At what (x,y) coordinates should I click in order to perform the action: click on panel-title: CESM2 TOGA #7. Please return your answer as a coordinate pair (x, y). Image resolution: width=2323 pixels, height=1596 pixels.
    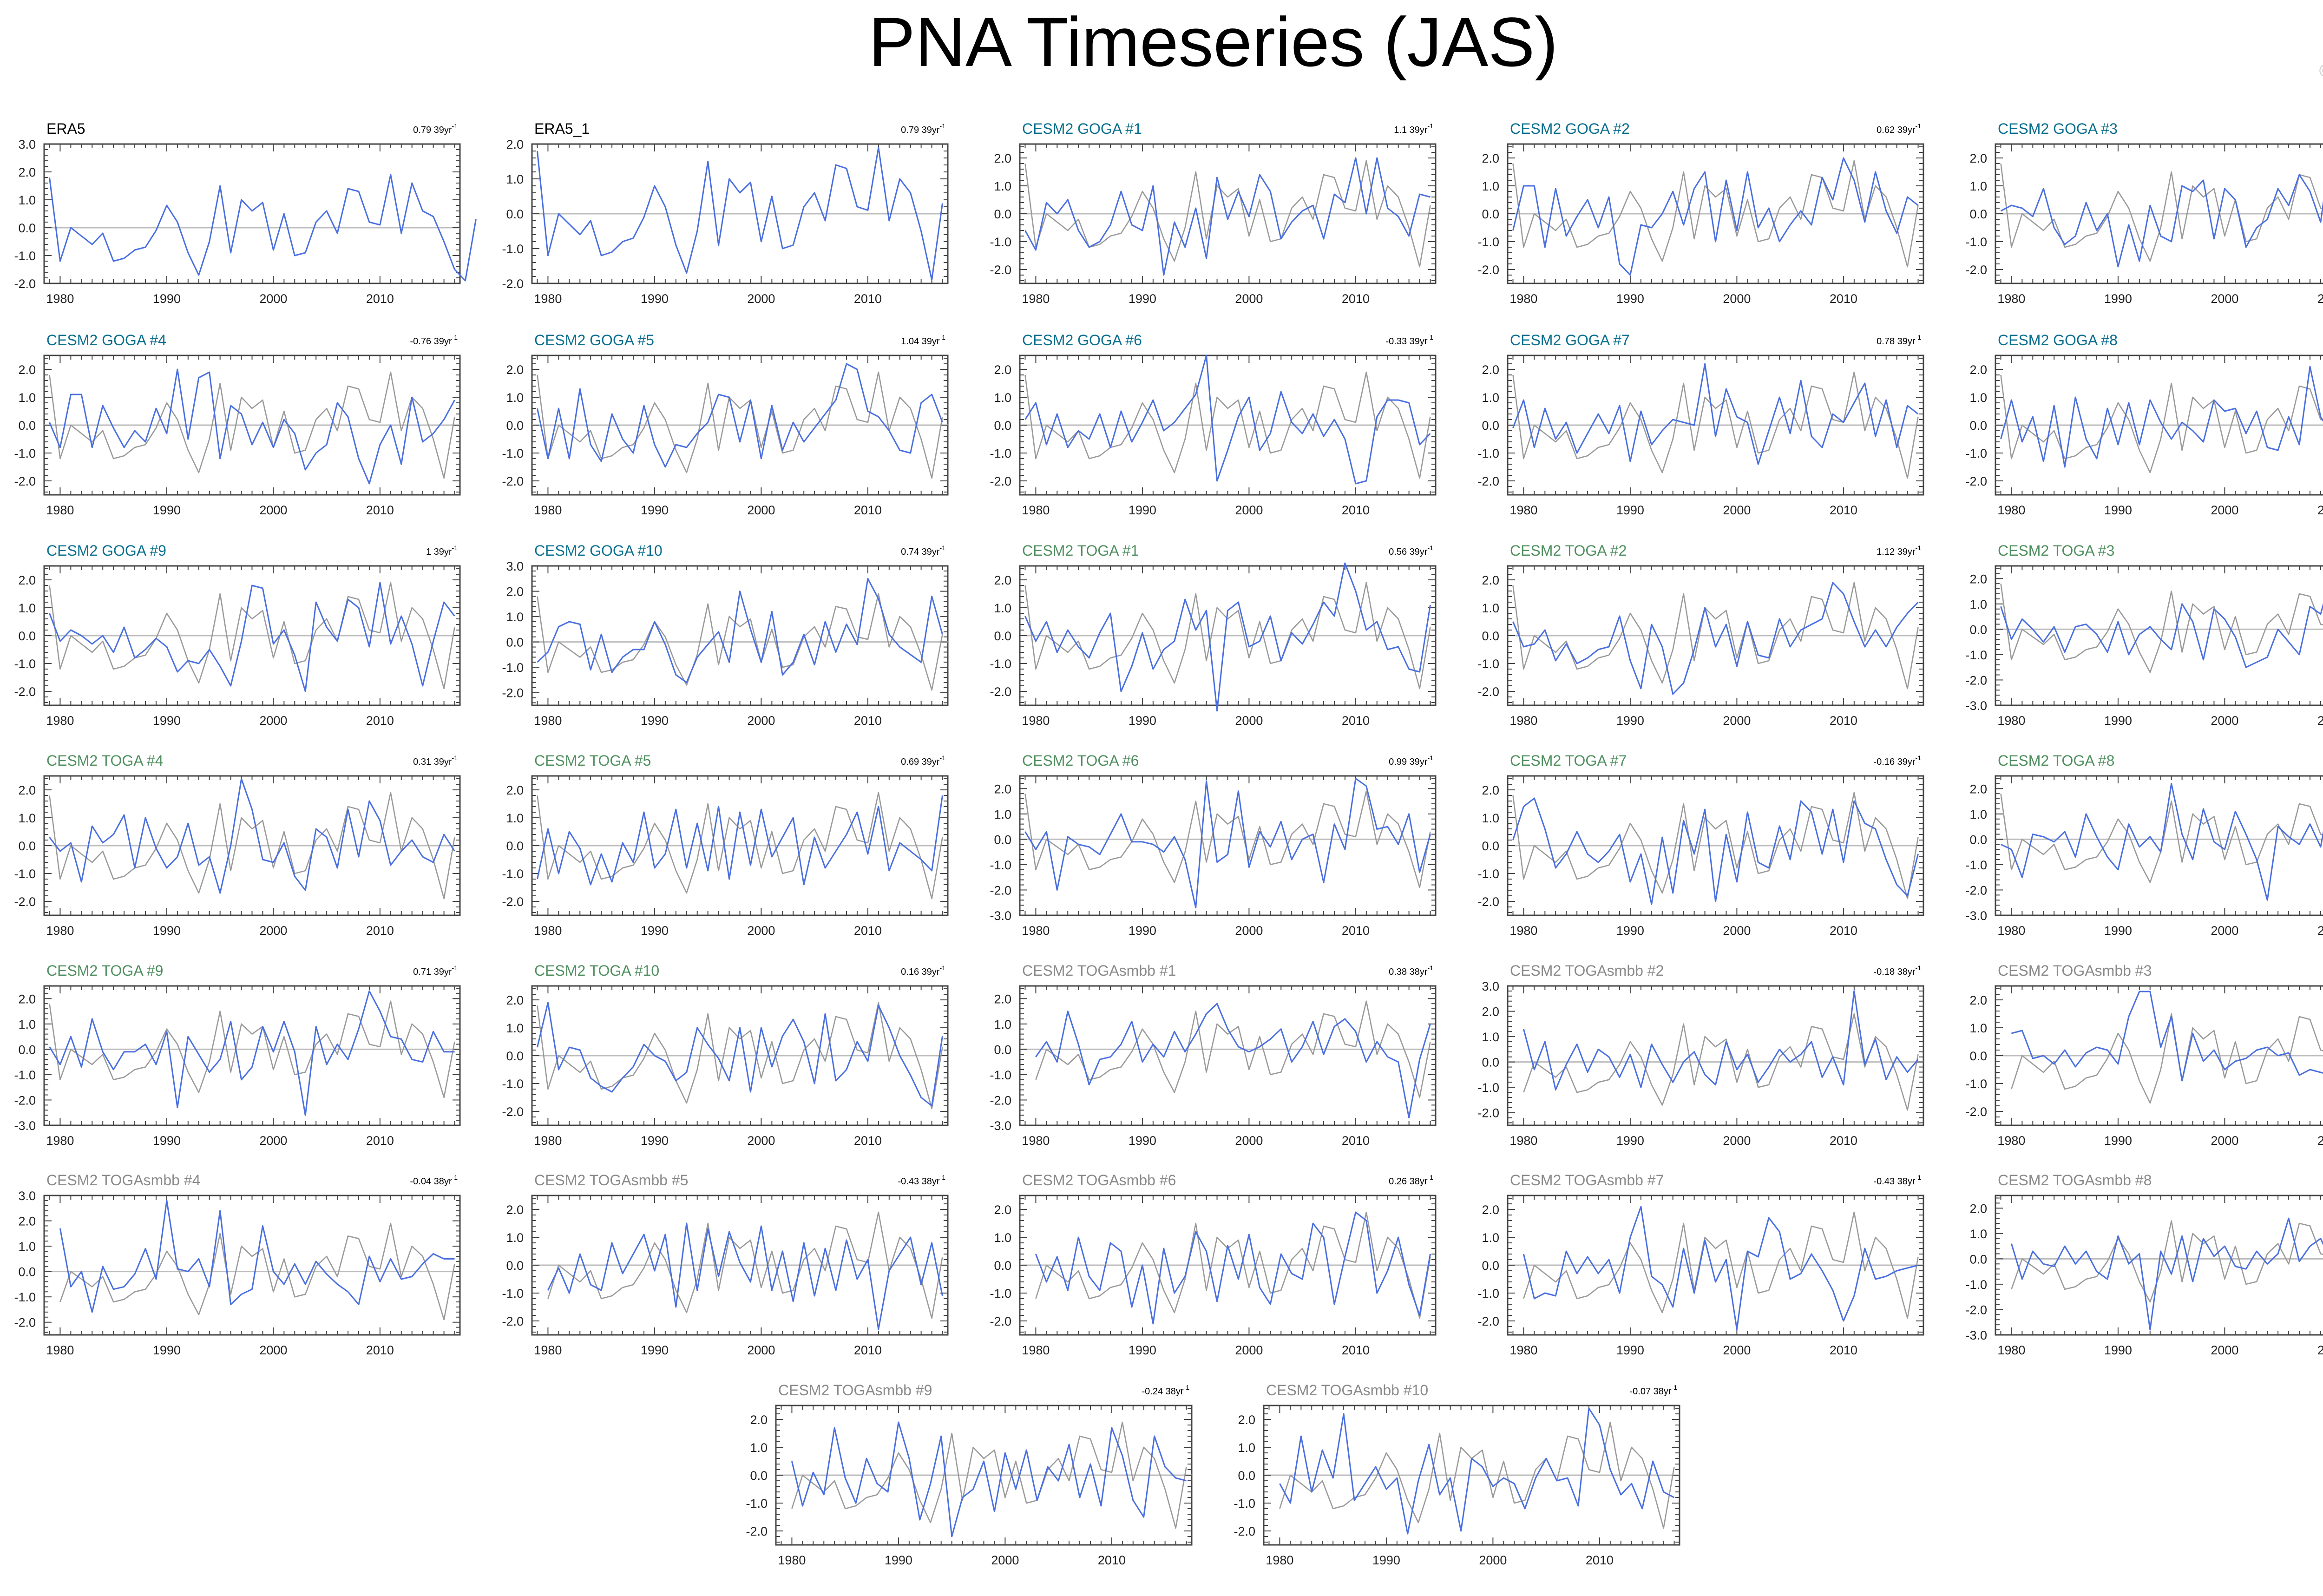
    Looking at the image, I should click on (1568, 760).